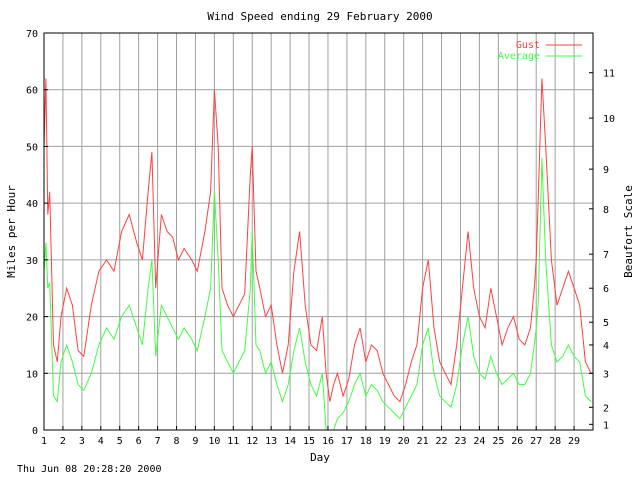 Image resolution: width=640 pixels, height=480 pixels. What do you see at coordinates (82, 441) in the screenshot?
I see `x-tick-label: 3` at bounding box center [82, 441].